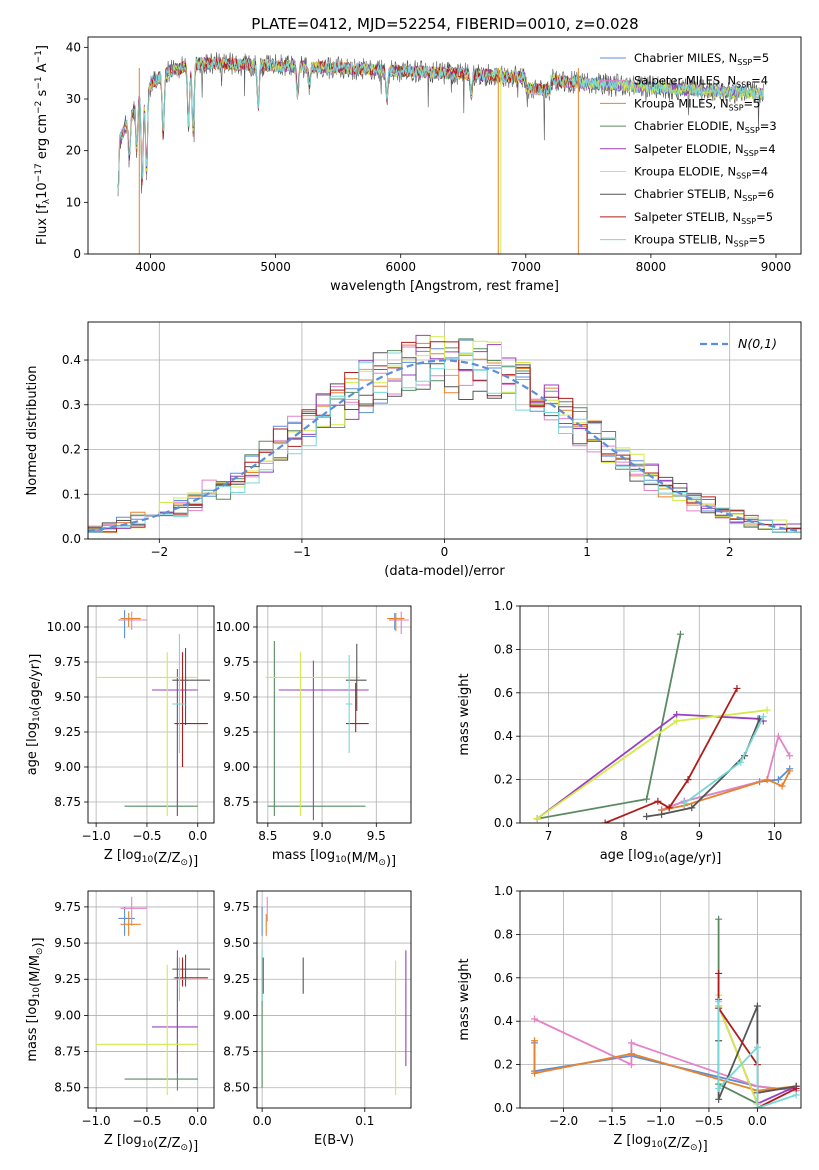  I want to click on y-tick-label: 9.25, so click(67, 732).